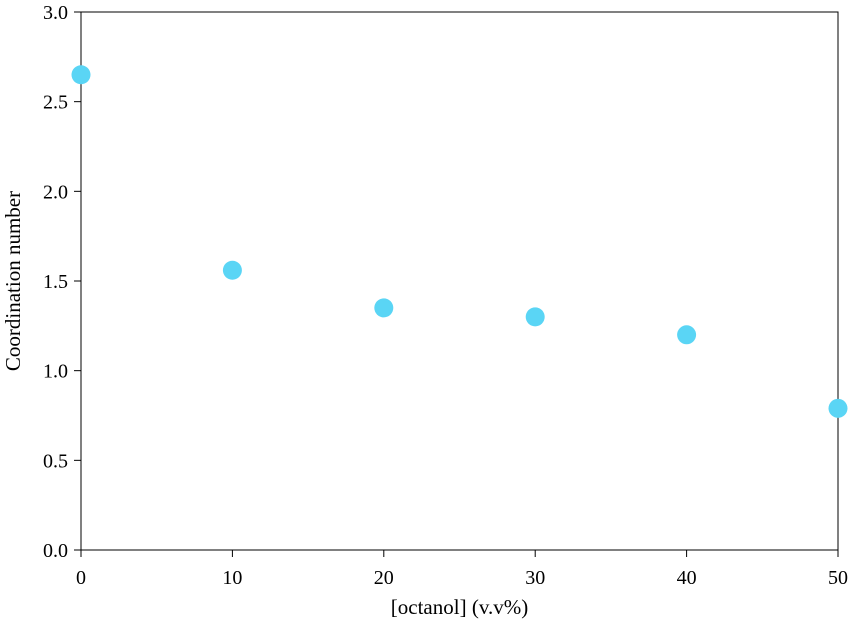  I want to click on x-tick-label: 10, so click(232, 578).